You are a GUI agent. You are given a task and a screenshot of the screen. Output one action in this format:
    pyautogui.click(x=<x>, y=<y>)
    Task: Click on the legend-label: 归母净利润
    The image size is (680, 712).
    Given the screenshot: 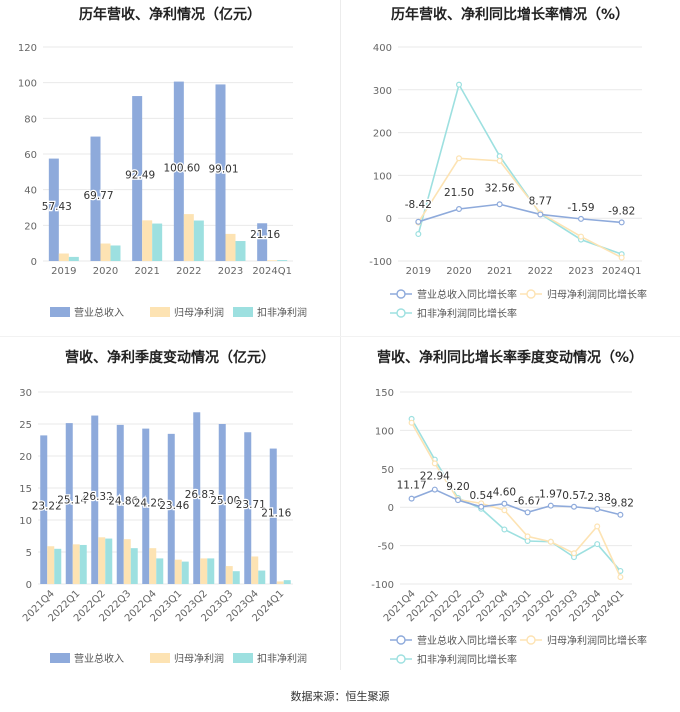 What is the action you would take?
    pyautogui.click(x=199, y=312)
    